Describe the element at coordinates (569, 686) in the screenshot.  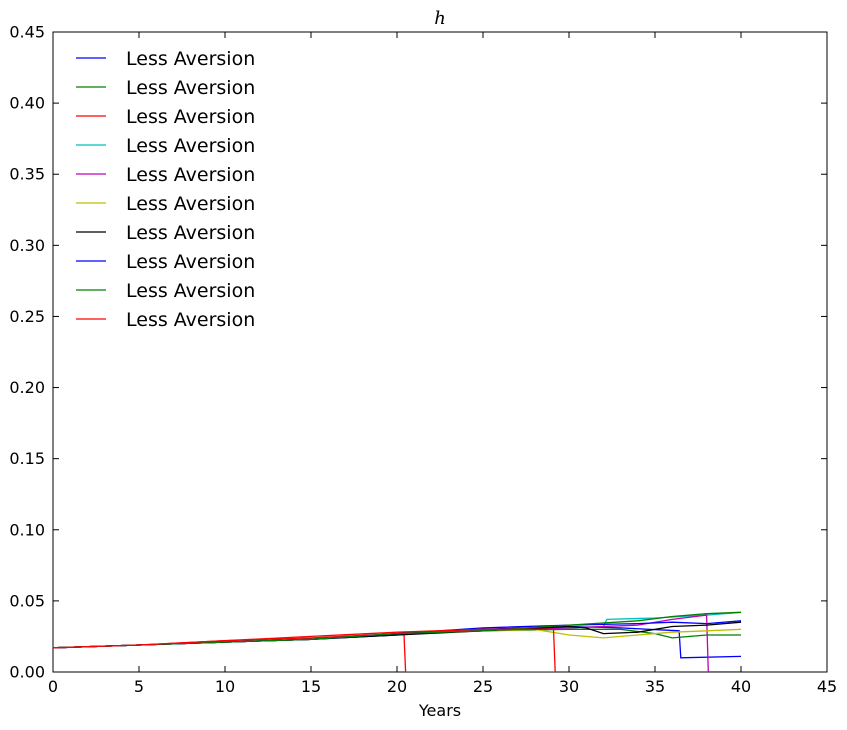
I see `x-tick-label: 30` at that location.